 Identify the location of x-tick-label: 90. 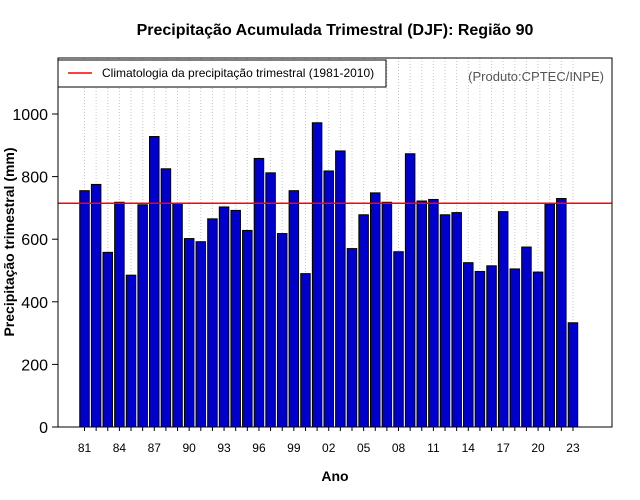
(189, 448).